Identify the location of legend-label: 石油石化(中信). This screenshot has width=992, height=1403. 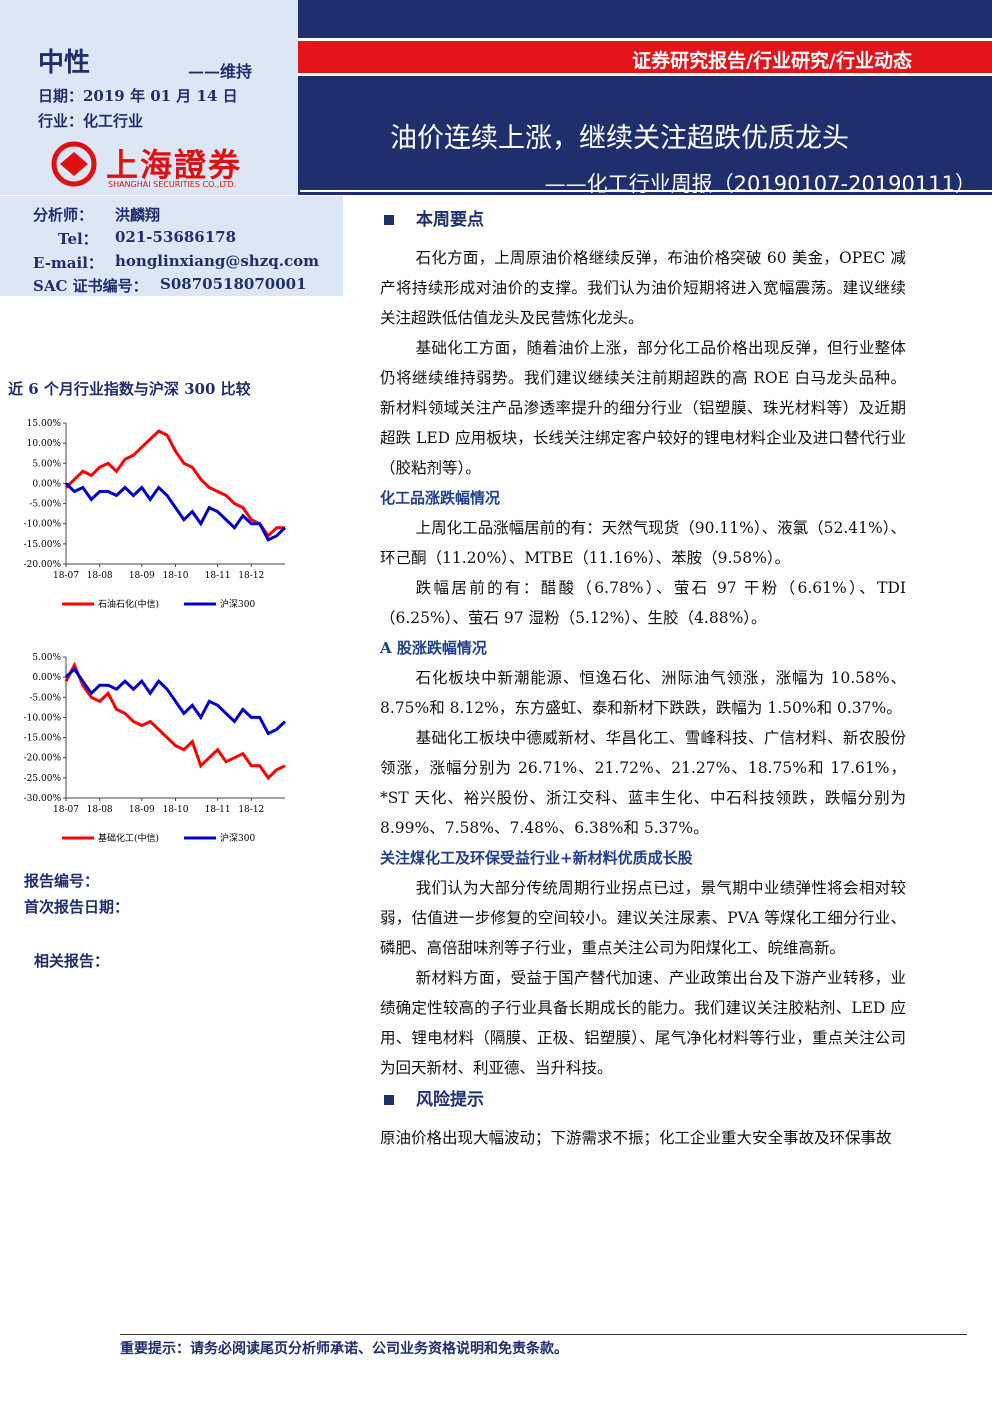
(128, 604).